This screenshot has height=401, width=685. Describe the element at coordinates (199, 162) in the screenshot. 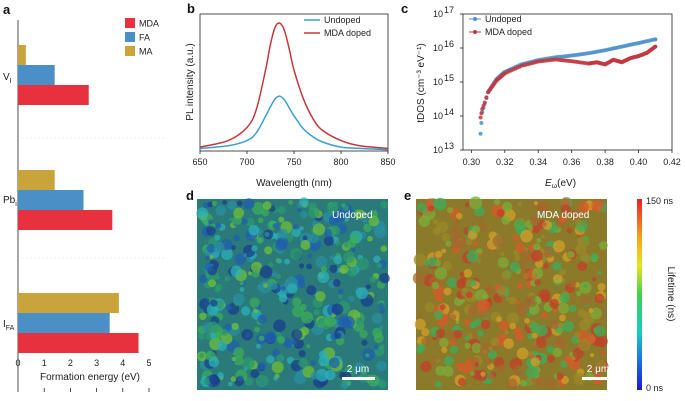

I see `chart-b-xtick-label: 650` at that location.